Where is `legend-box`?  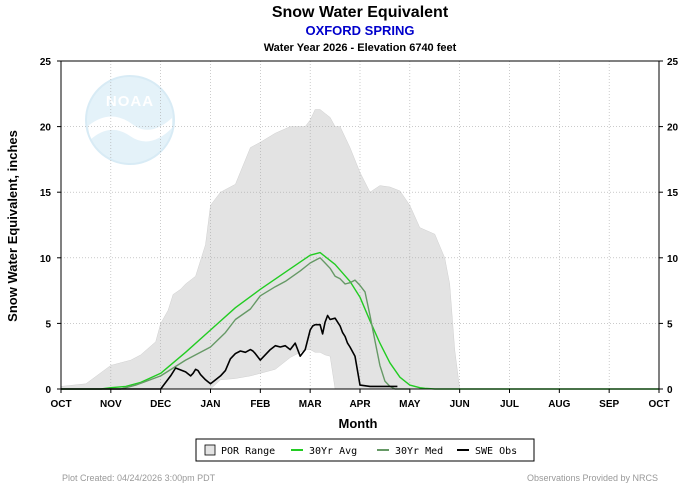 legend-box is located at coordinates (365, 450).